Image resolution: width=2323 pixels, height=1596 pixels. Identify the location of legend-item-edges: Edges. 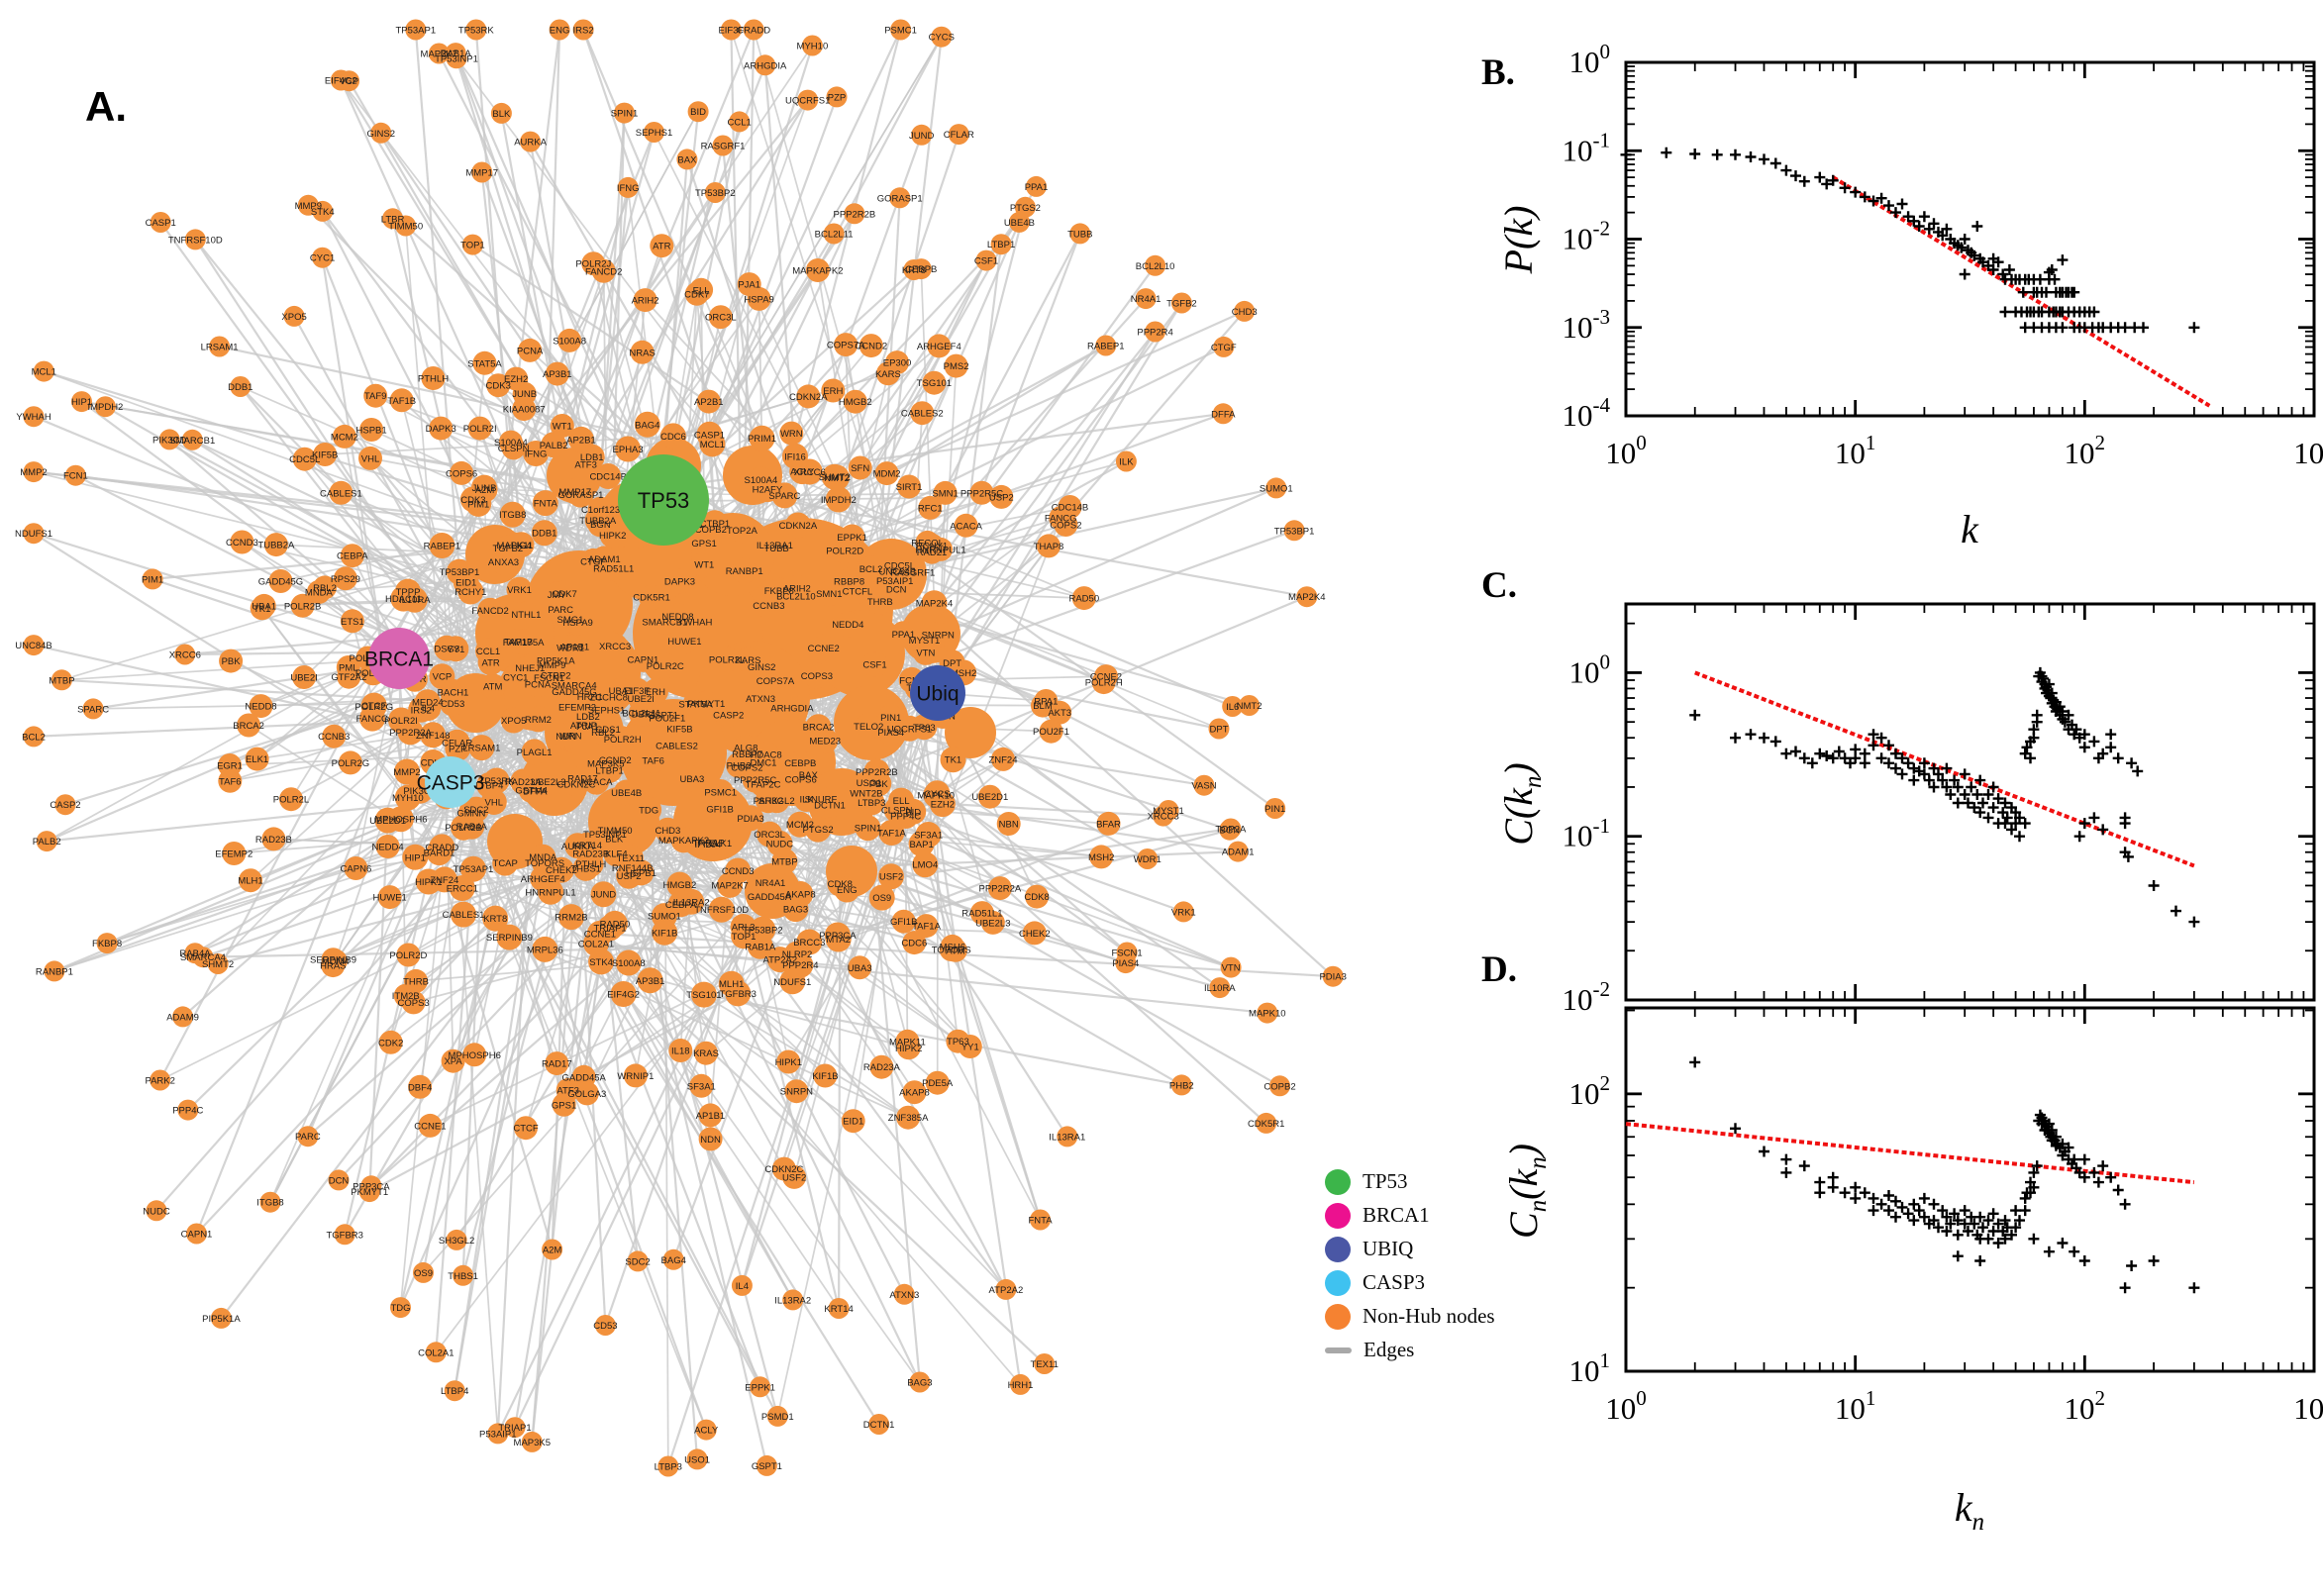
(1410, 1350).